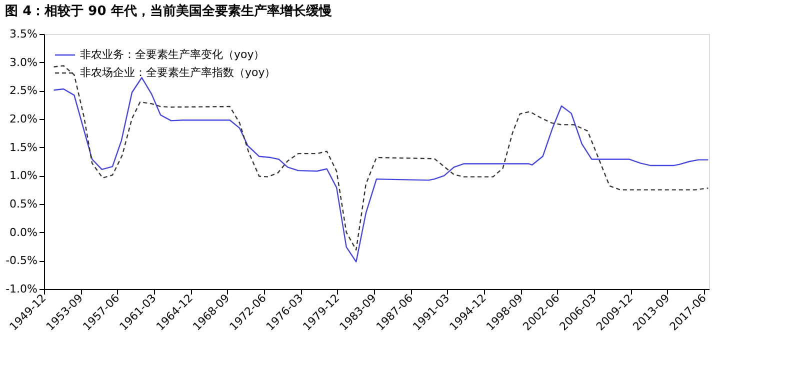 The height and width of the screenshot is (383, 785). What do you see at coordinates (24, 91) in the screenshot?
I see `y-tick-label: 2.5%` at bounding box center [24, 91].